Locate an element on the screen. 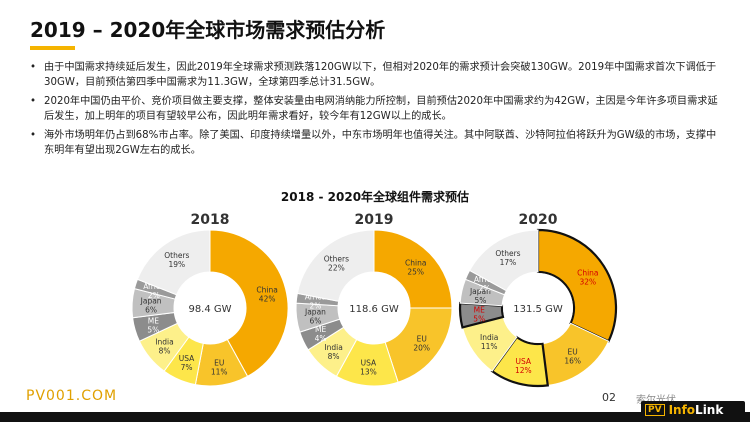 The image size is (750, 422). chart-year-label: 2018 is located at coordinates (210, 220).